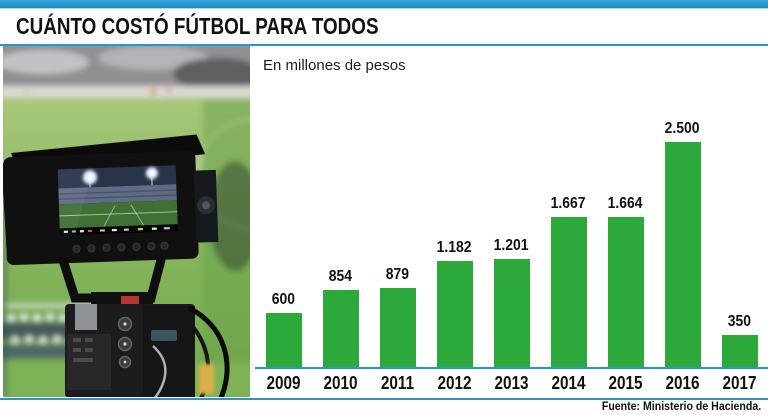  I want to click on bar-column: 600, so click(283, 329).